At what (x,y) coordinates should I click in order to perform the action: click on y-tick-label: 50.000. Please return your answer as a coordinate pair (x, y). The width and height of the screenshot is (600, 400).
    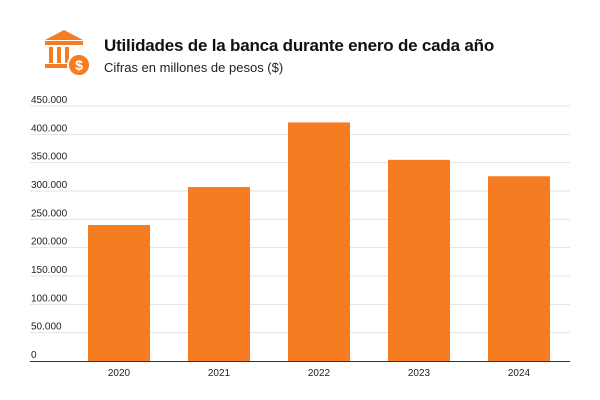
    Looking at the image, I should click on (46, 327).